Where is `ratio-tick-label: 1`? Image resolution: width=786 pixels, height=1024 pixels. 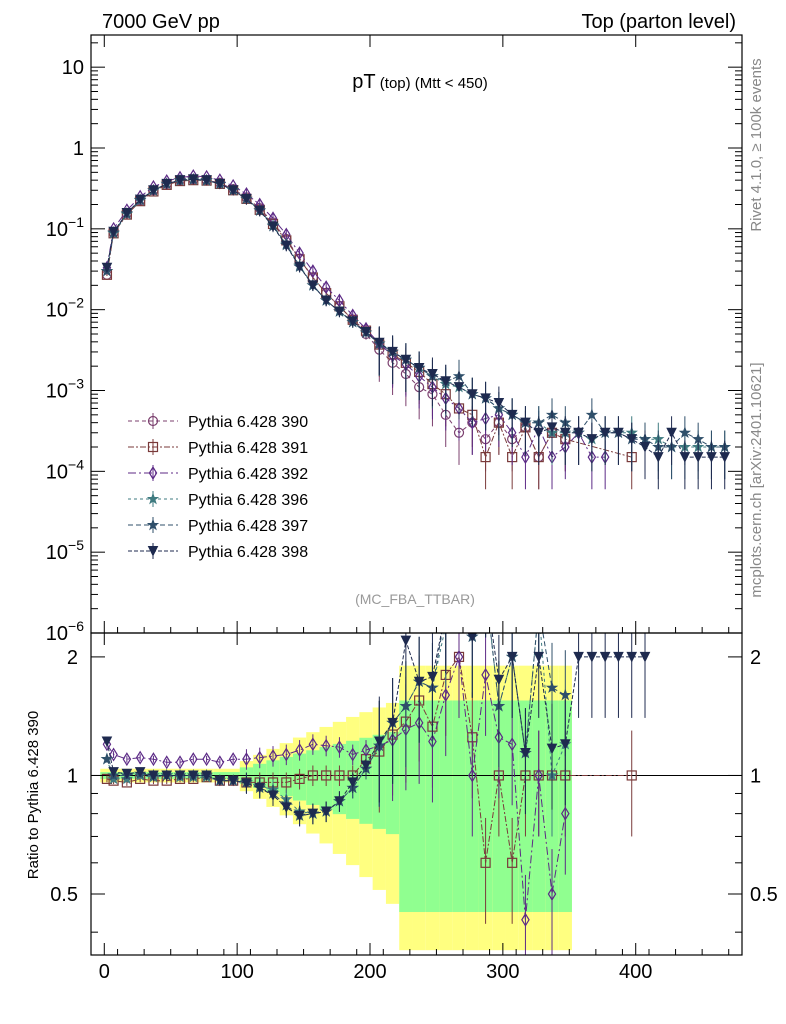 ratio-tick-label: 1 is located at coordinates (72, 776).